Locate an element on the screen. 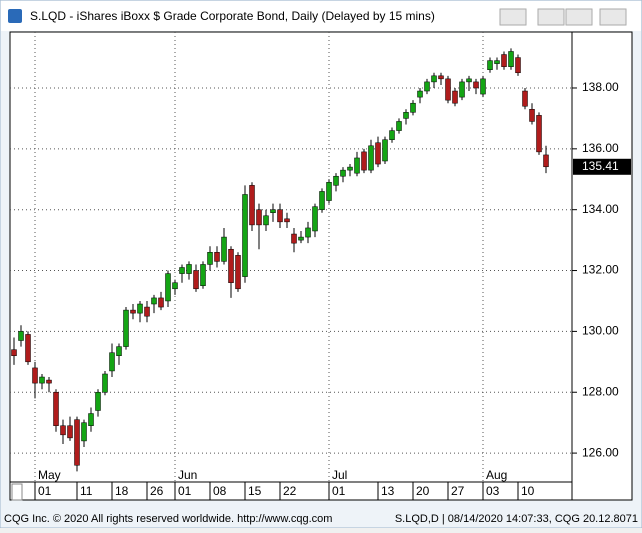 The image size is (642, 533). x-tick-label: 13 is located at coordinates (388, 491).